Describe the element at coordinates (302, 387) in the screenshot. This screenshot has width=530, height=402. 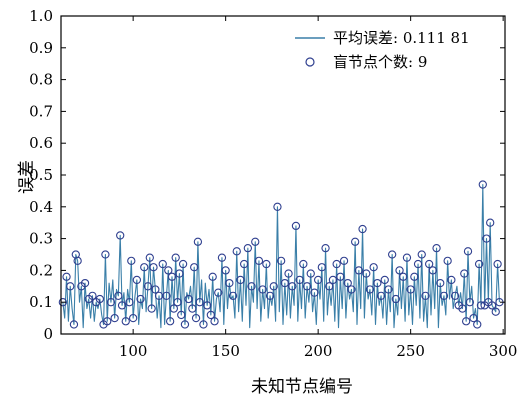
I see `x-axis-label: 未知节点编号` at that location.